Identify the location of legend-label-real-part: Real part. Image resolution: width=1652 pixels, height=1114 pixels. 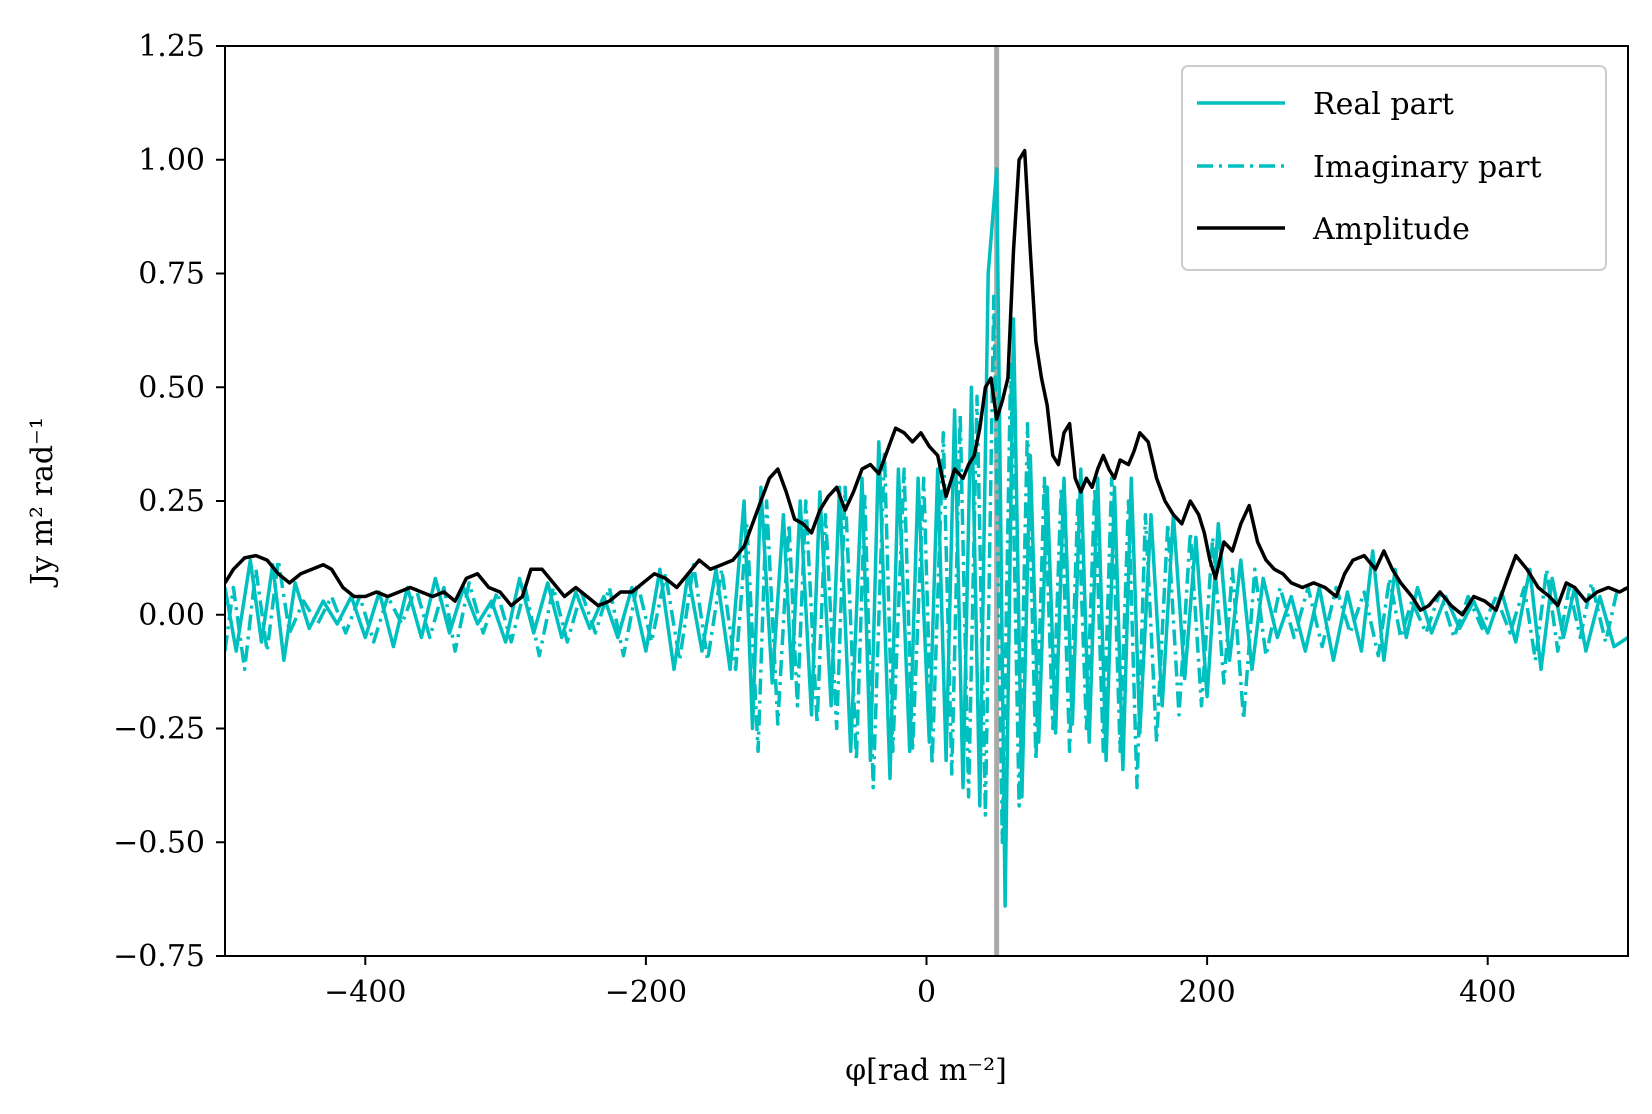
(1383, 104).